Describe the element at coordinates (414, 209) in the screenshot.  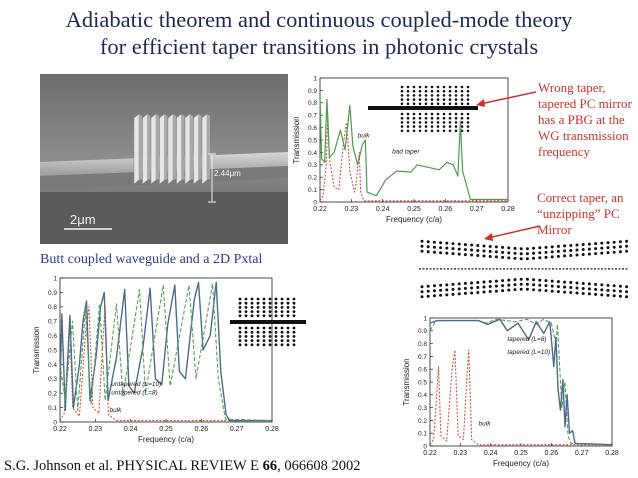
I see `x-tick-label: 0.25` at that location.